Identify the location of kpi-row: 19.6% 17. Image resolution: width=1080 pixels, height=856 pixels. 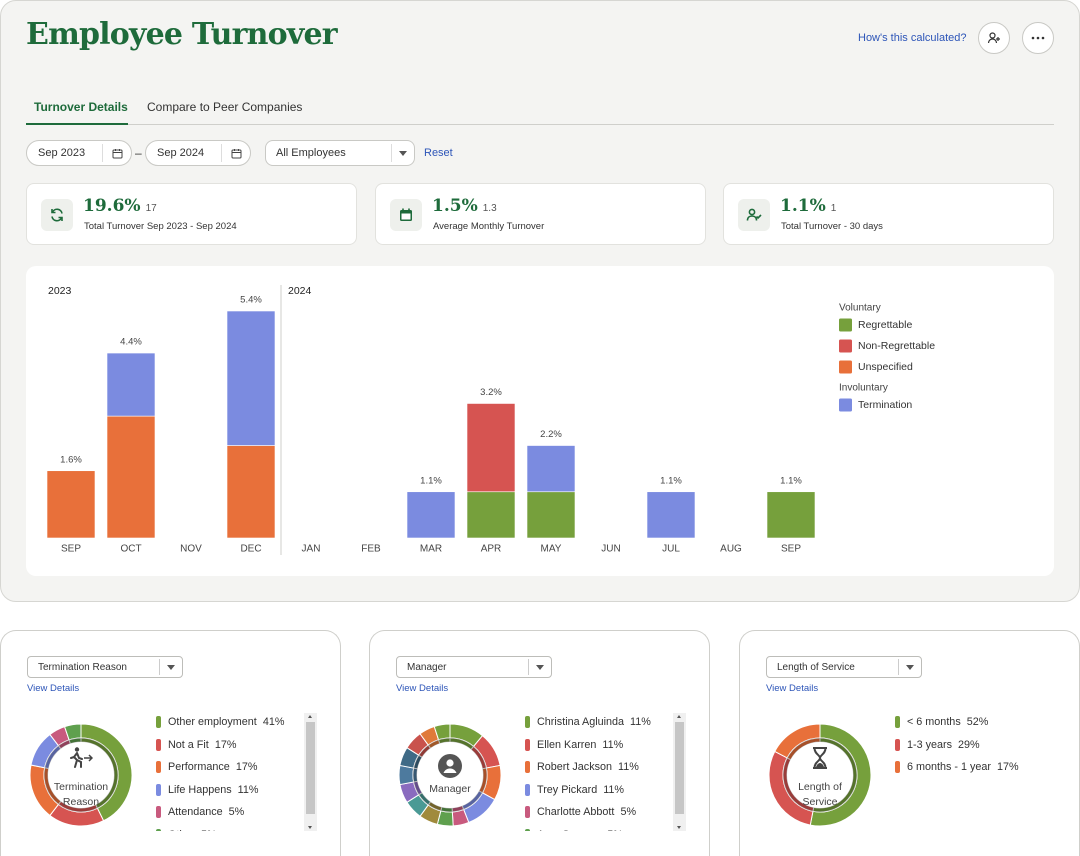
(120, 206).